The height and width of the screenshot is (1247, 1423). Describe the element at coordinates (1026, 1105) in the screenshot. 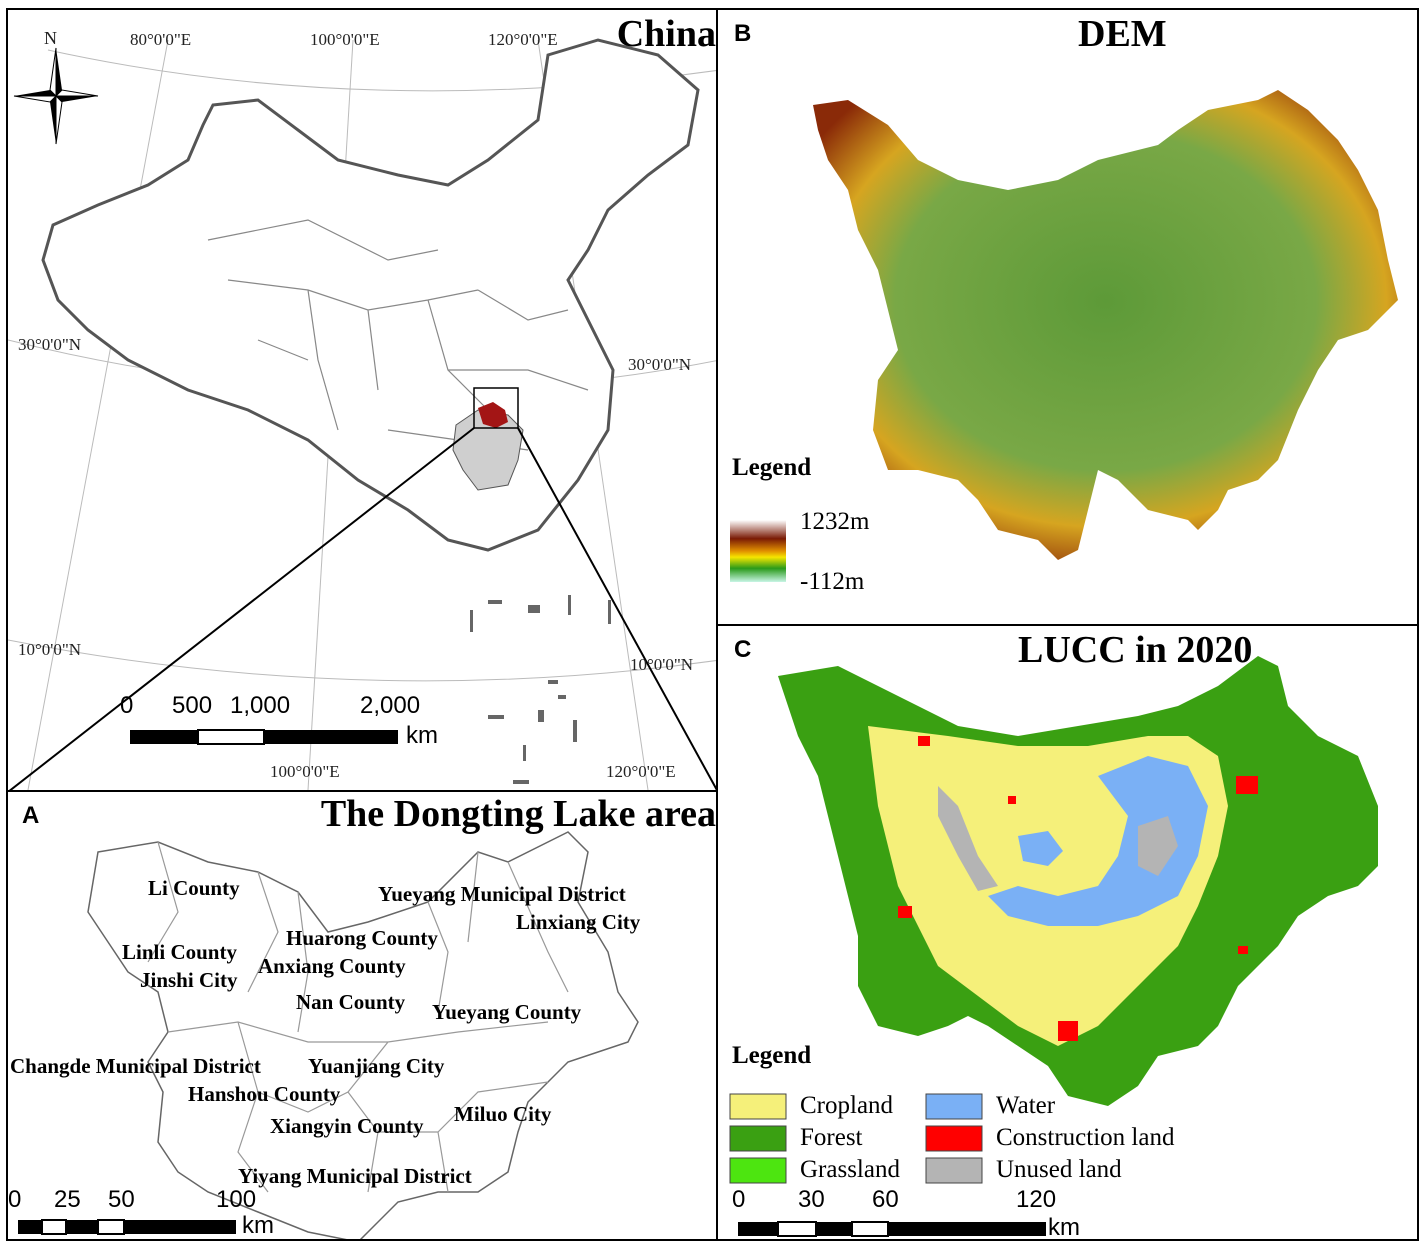

I see `legend-label-water: Water` at that location.